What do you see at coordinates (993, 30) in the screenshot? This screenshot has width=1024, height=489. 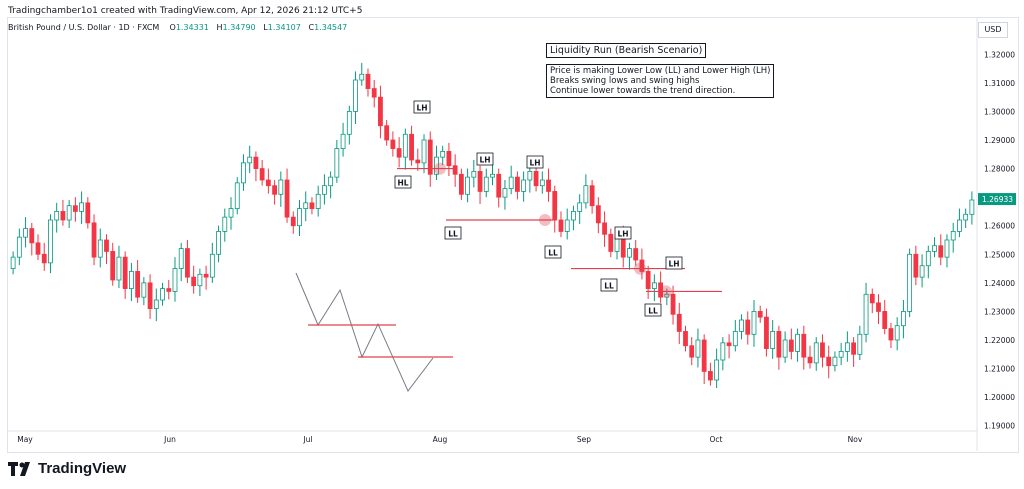 I see `currency-button: USD` at bounding box center [993, 30].